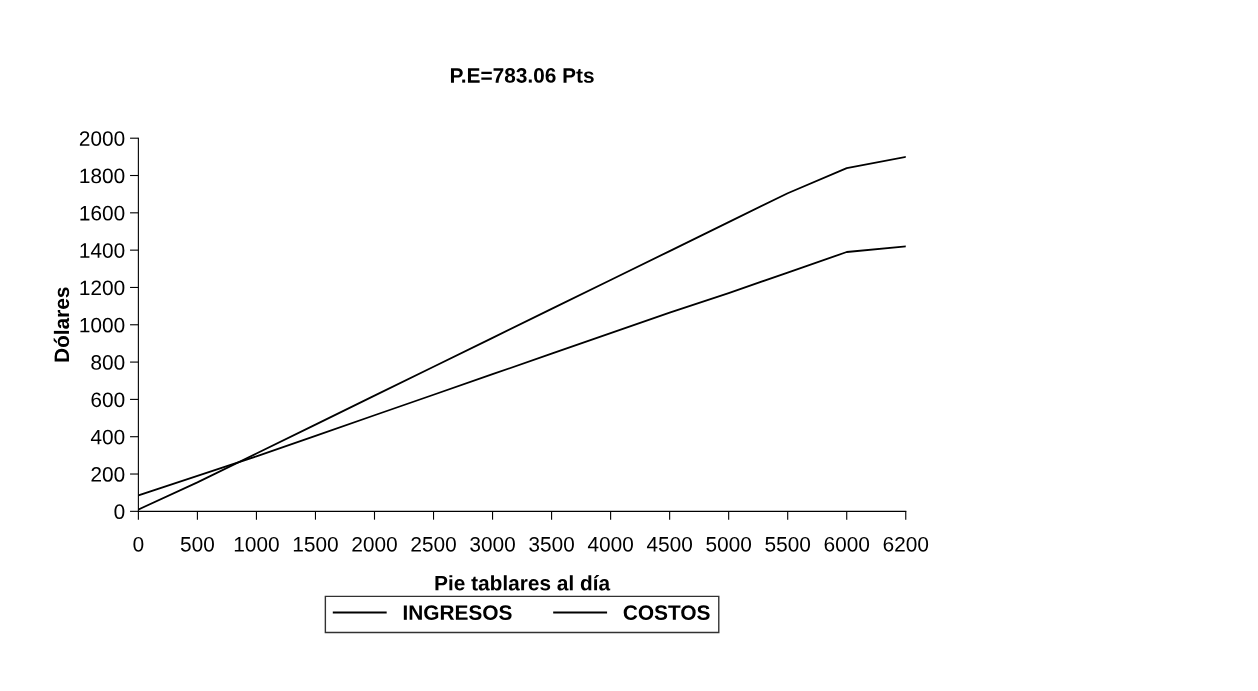 The height and width of the screenshot is (691, 1258). Describe the element at coordinates (102, 250) in the screenshot. I see `y-tick-label: 1400` at that location.